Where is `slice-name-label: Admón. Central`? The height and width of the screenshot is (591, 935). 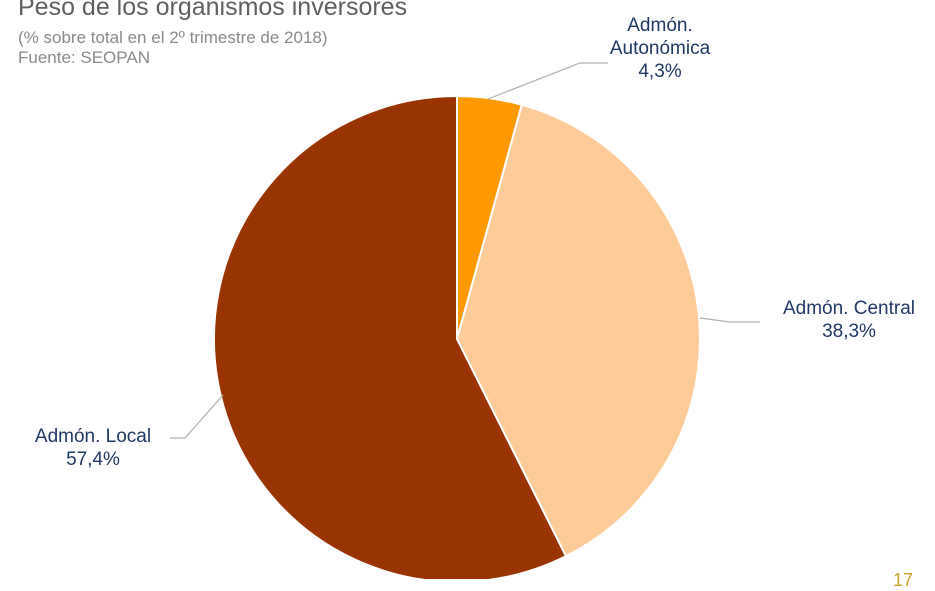
slice-name-label: Admón. Central is located at coordinates (849, 308).